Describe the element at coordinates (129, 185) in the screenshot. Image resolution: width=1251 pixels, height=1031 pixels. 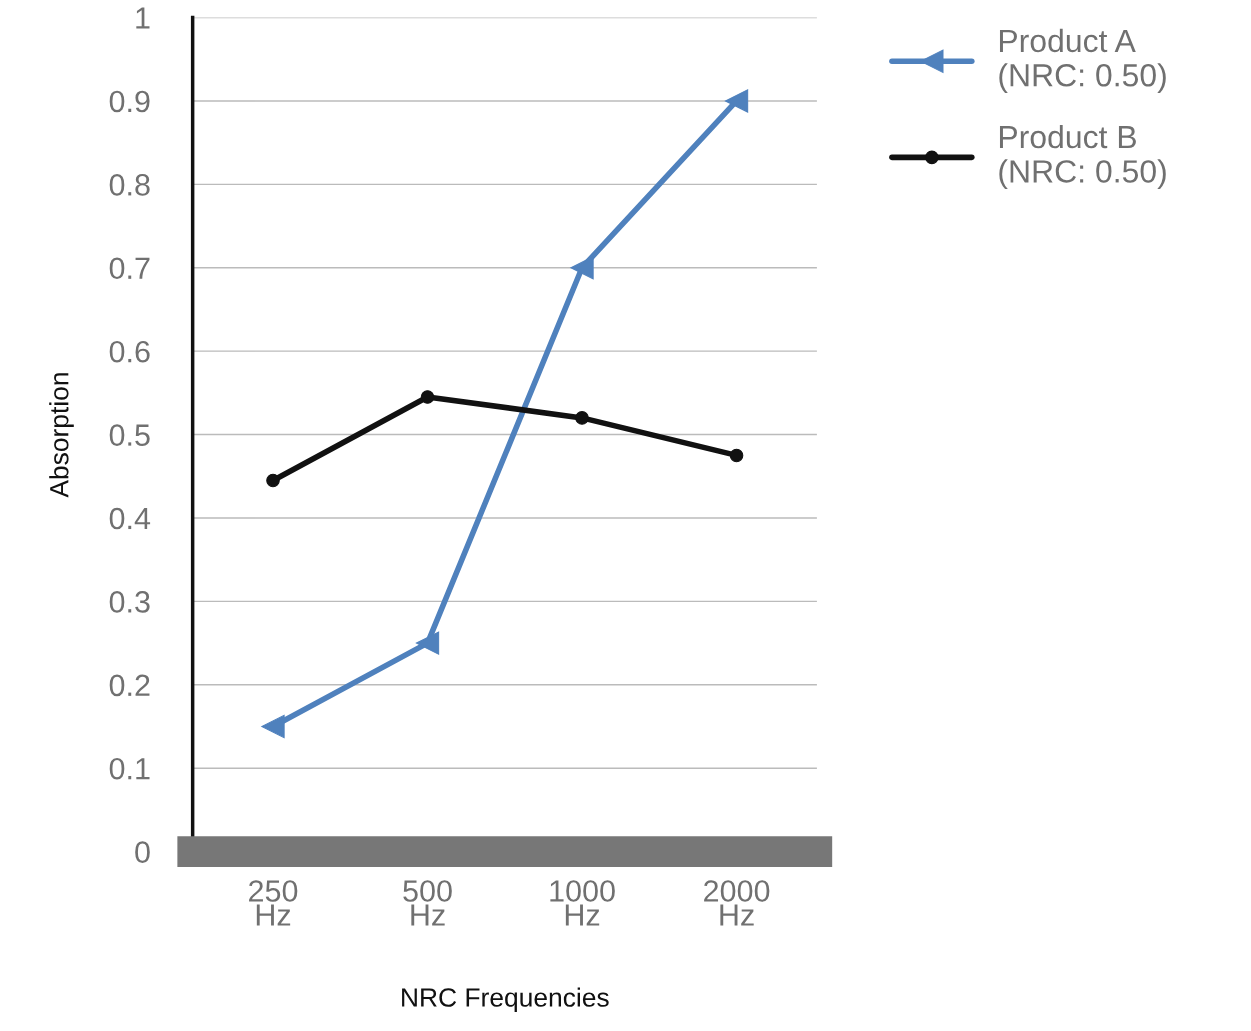
I see `y-tick-label: 0.8` at that location.